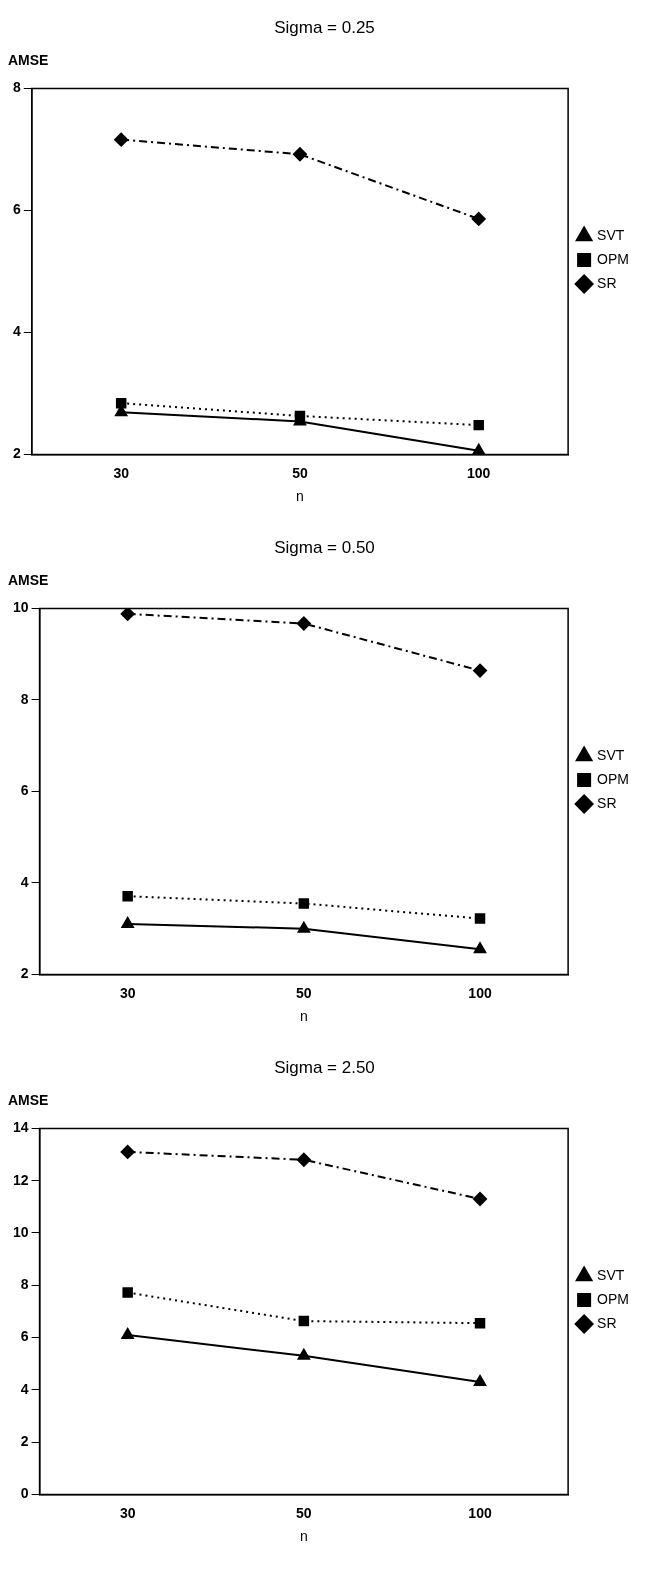  Describe the element at coordinates (20, 1179) in the screenshot. I see `y-tick-label: 12` at that location.